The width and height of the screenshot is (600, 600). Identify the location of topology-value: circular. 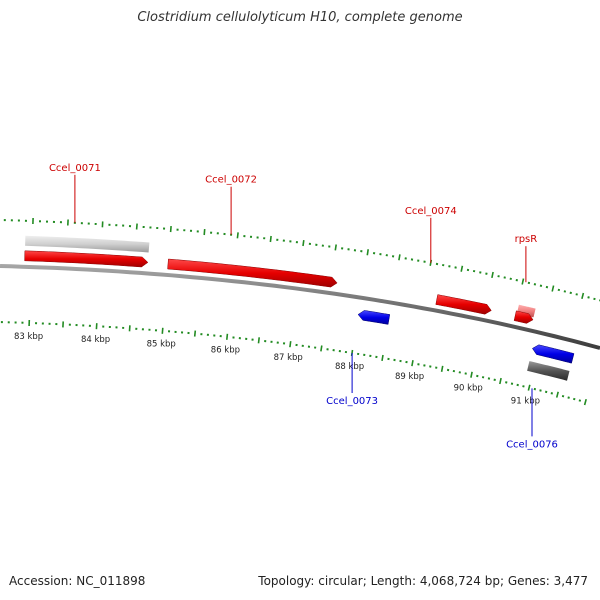
(340, 581).